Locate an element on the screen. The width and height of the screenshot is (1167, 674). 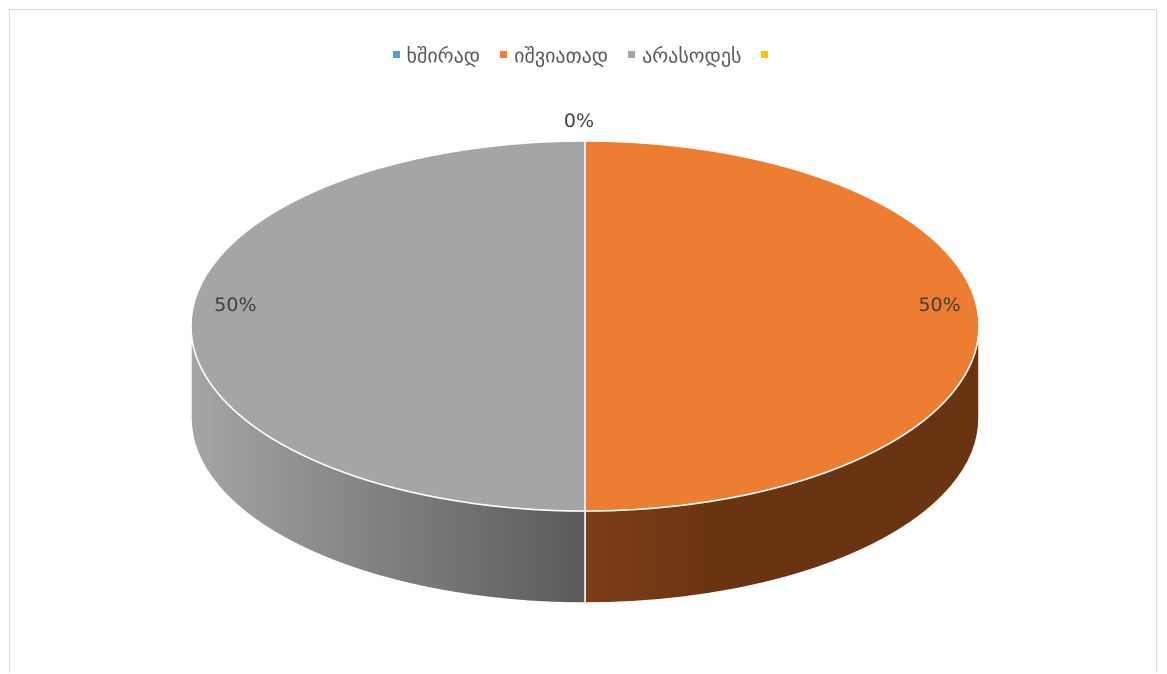
legend-item is located at coordinates (768, 55).